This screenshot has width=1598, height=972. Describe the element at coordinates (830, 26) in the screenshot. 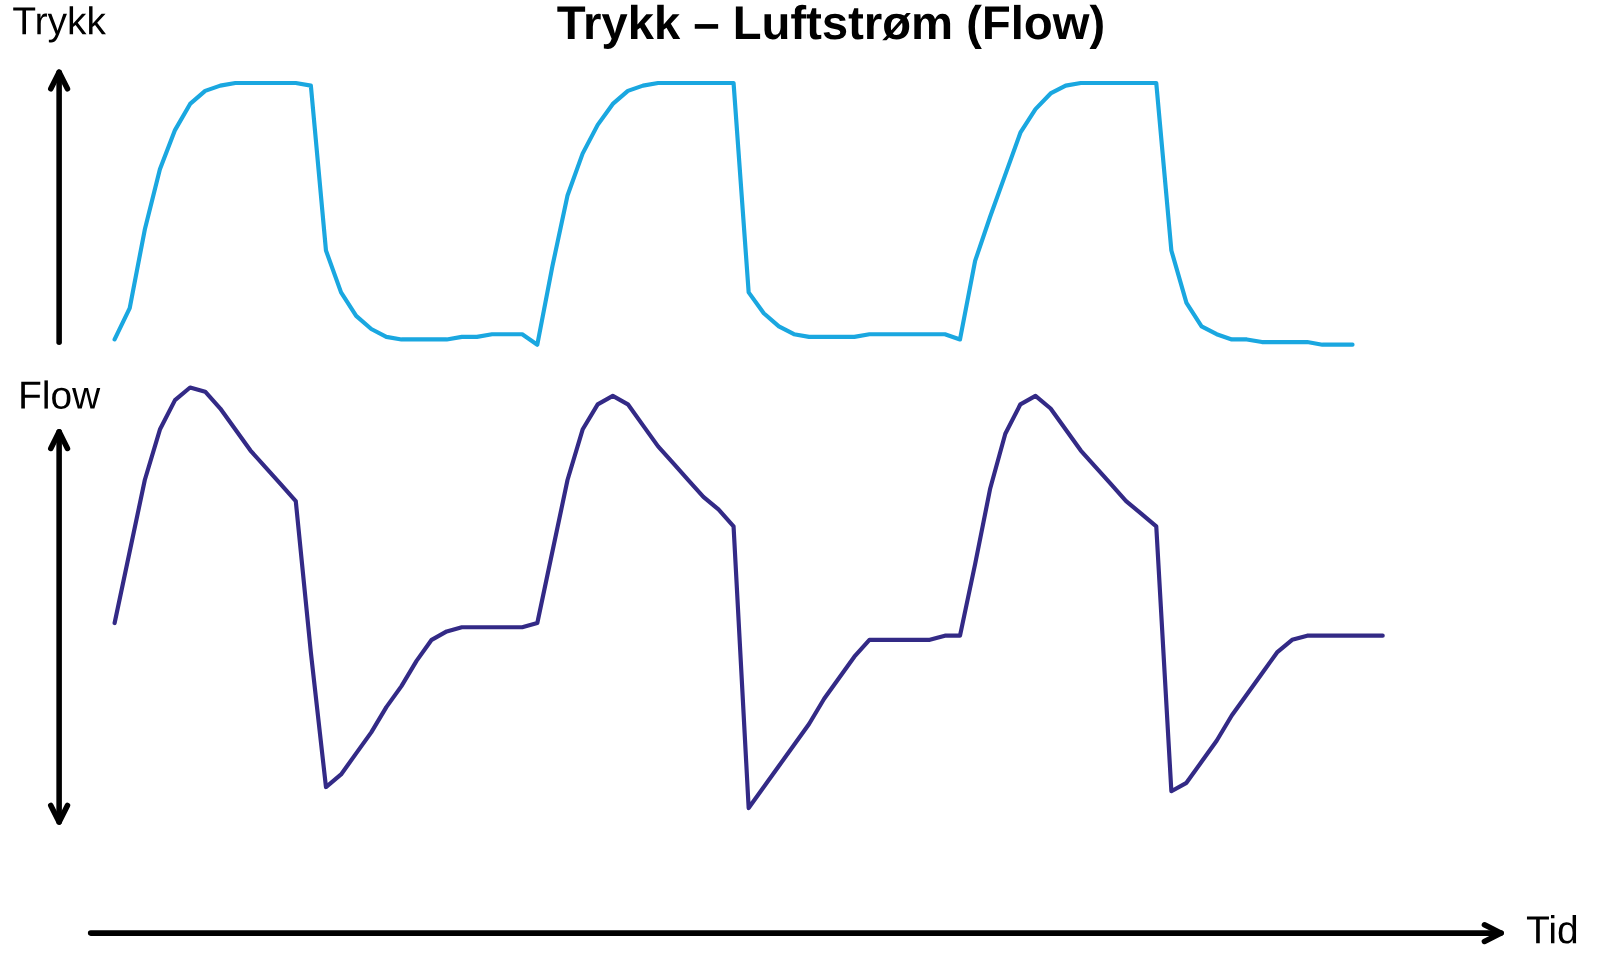

I see `chart-title: Trykk – Luftstrøm (Flow)` at that location.